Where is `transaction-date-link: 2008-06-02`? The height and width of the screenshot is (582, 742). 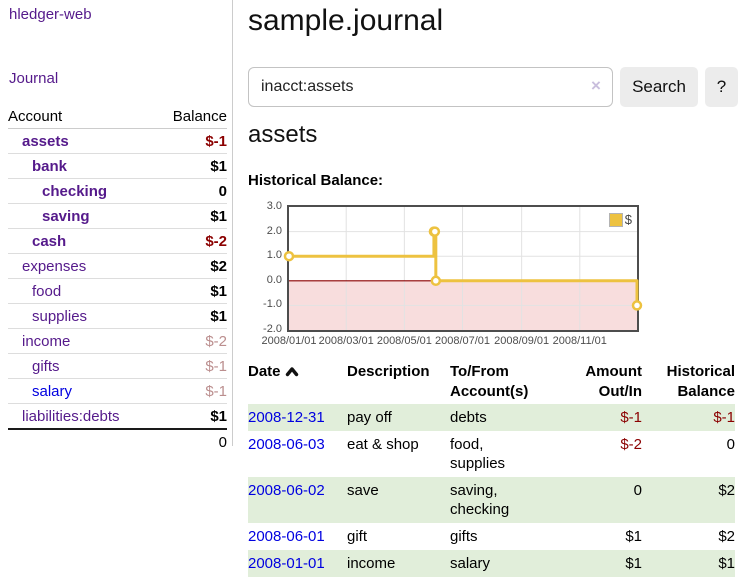 transaction-date-link: 2008-06-02 is located at coordinates (286, 490).